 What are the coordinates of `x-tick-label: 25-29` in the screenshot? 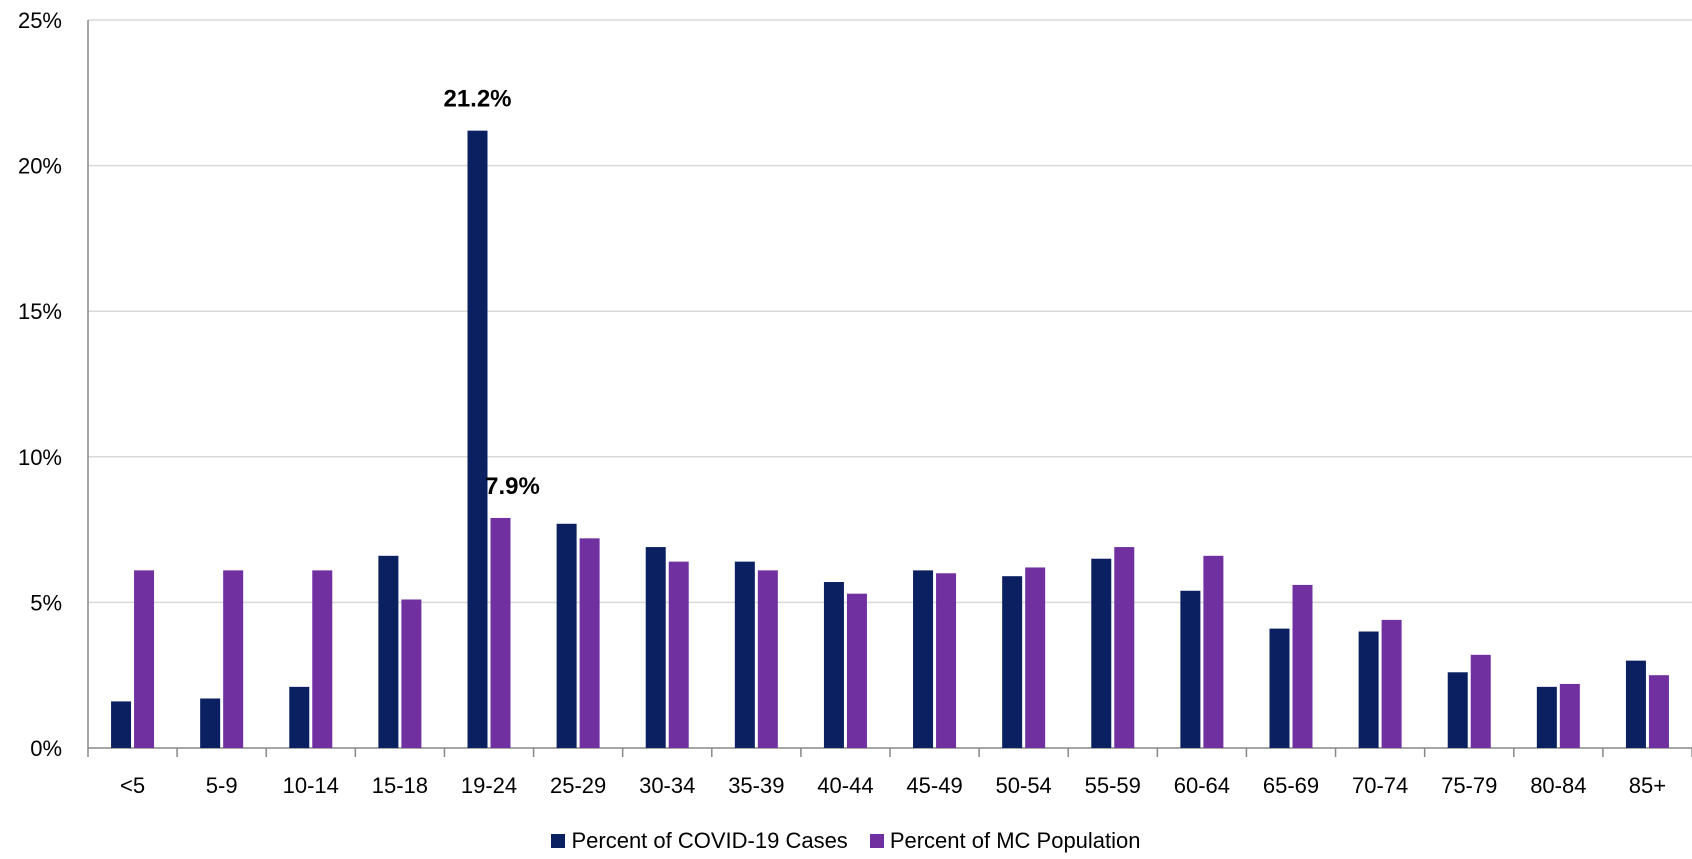 It's located at (578, 785).